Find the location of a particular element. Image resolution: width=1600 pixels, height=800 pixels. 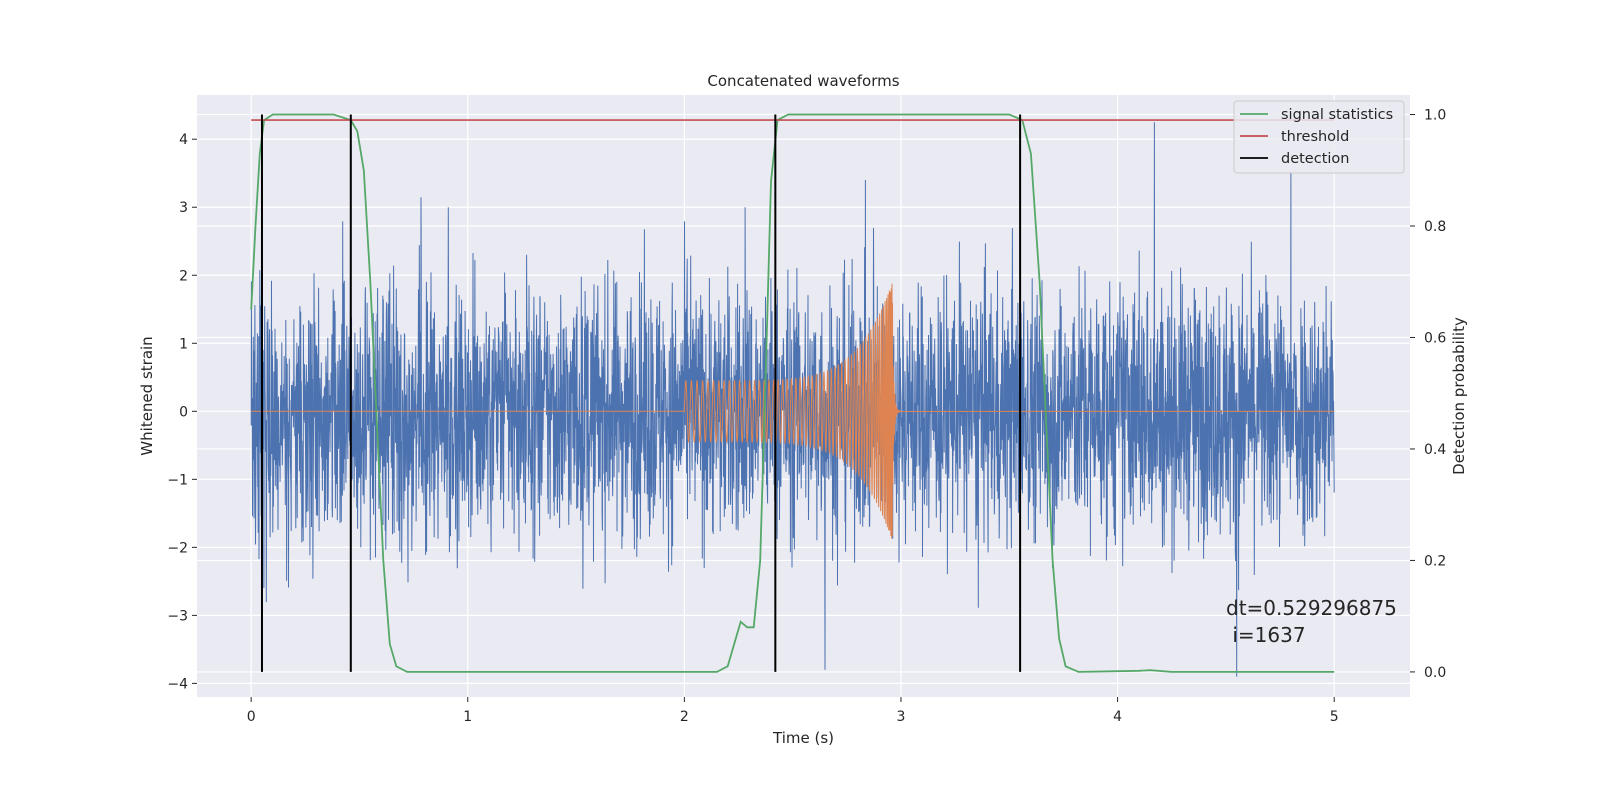

legend: signal statistics threshold detection is located at coordinates (1319, 137).